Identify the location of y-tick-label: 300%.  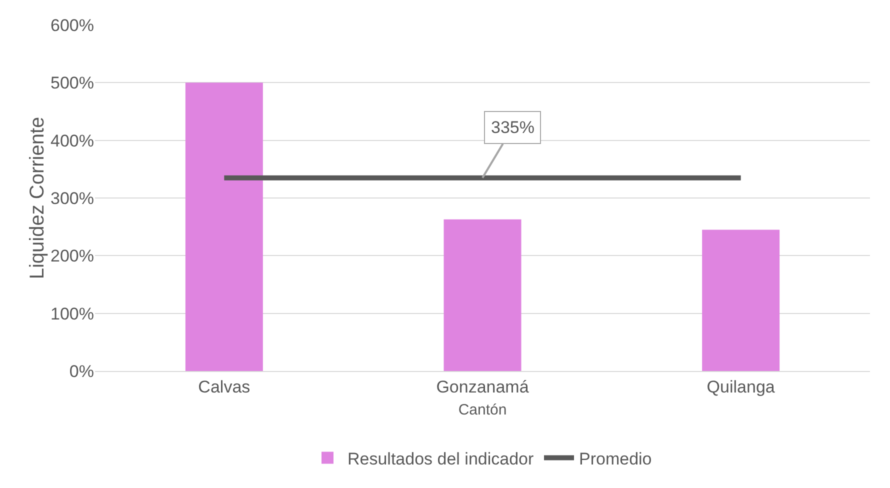
(72, 198).